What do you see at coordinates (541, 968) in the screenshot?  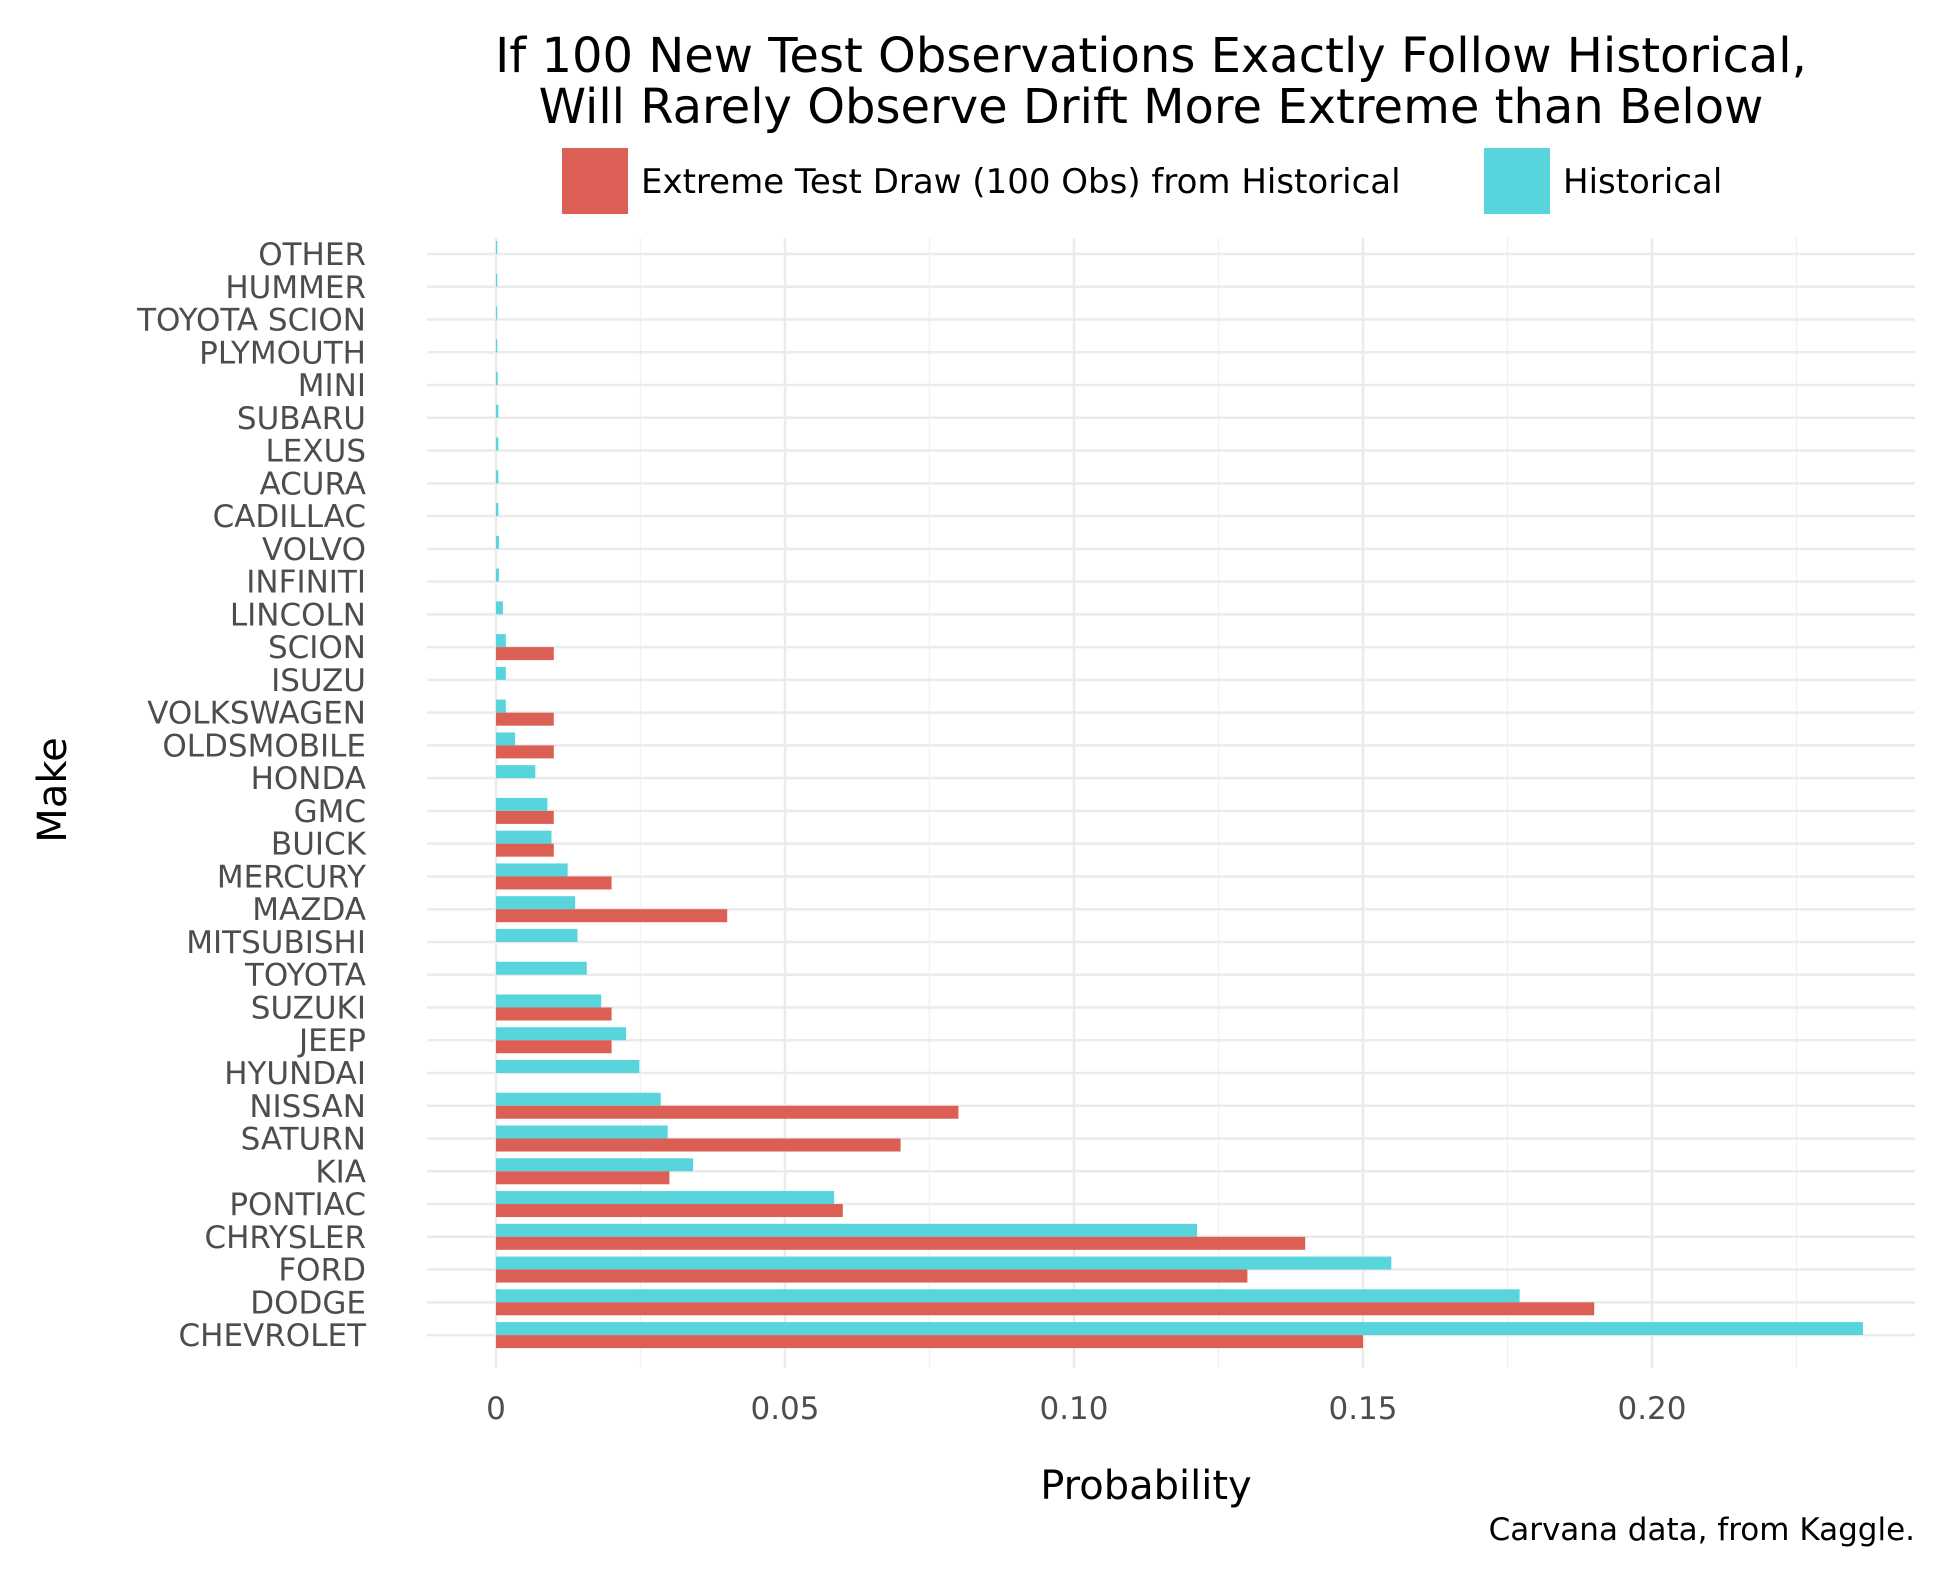 I see `bar-historical-toyota` at bounding box center [541, 968].